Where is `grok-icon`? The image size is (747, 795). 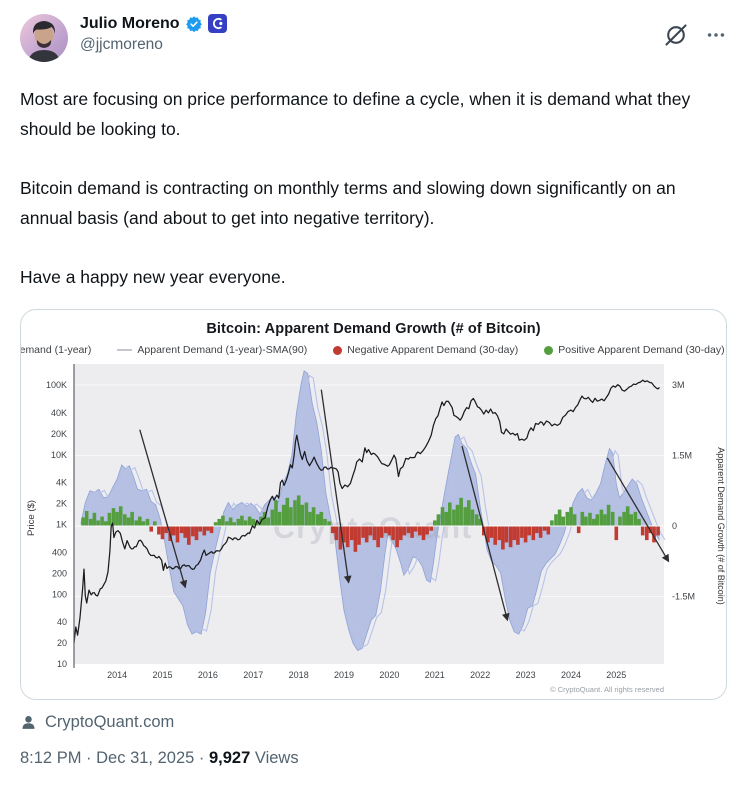
grok-icon is located at coordinates (676, 35).